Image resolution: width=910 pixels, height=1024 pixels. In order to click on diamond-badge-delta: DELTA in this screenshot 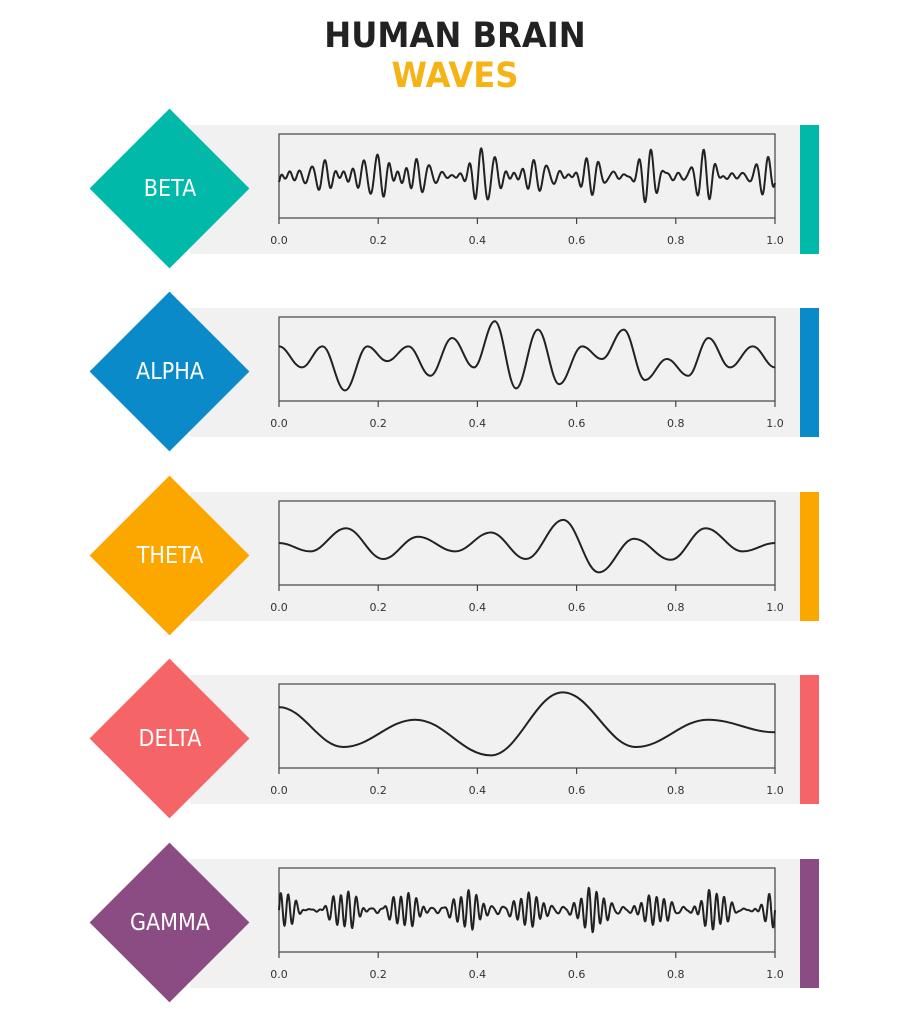, I will do `click(169, 738)`.